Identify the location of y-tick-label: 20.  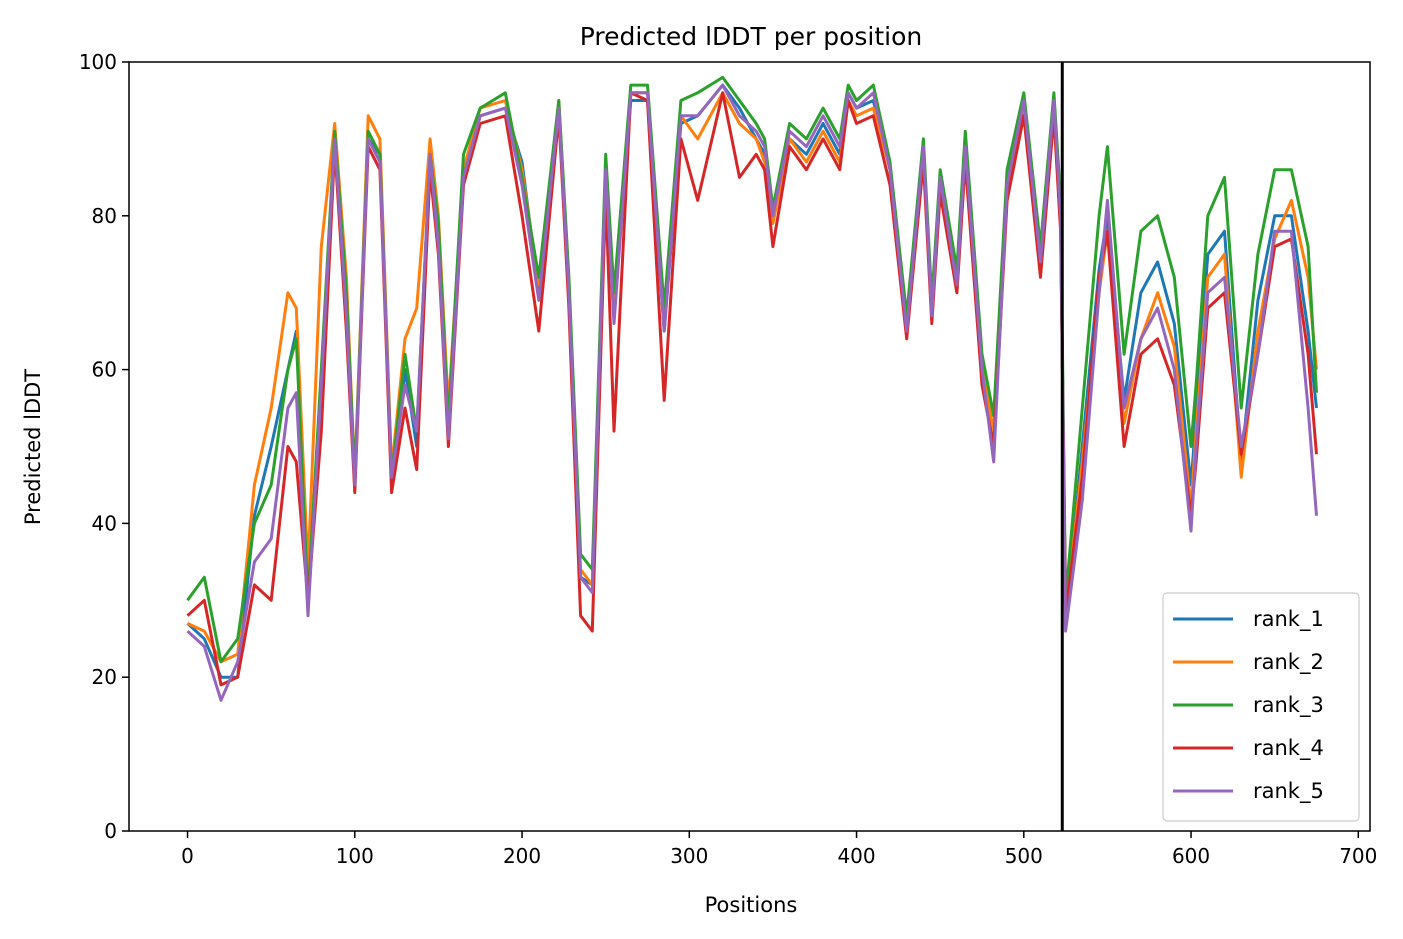
(104, 677).